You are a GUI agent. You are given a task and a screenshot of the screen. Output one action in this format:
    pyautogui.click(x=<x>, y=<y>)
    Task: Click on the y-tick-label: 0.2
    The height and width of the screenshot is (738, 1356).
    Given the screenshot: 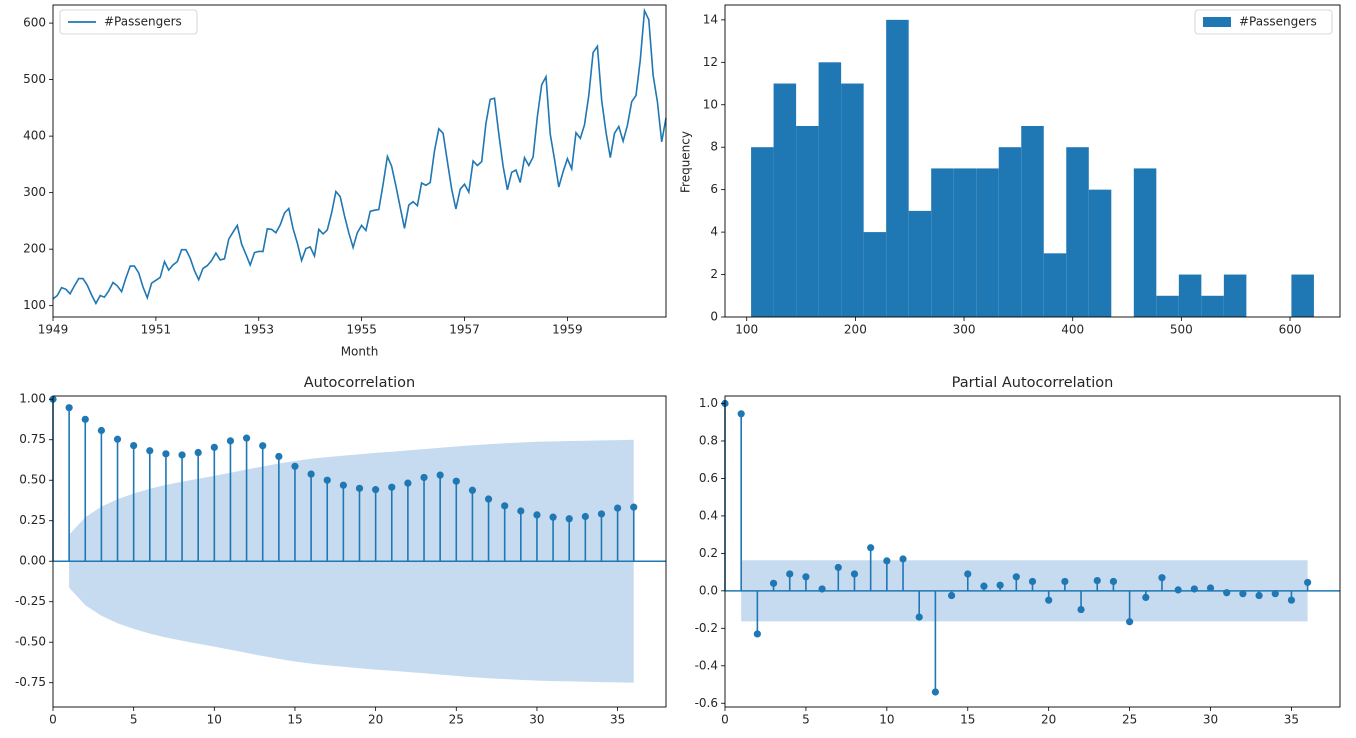 What is the action you would take?
    pyautogui.click(x=708, y=553)
    